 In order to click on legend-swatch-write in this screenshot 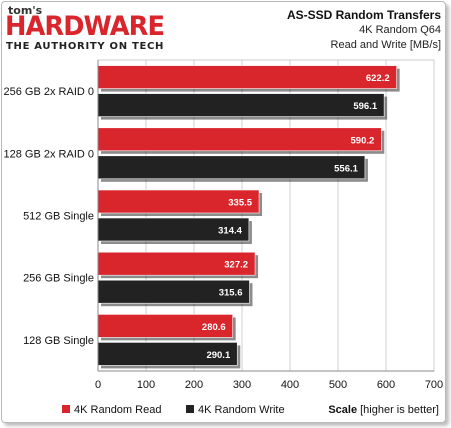, I will do `click(190, 409)`.